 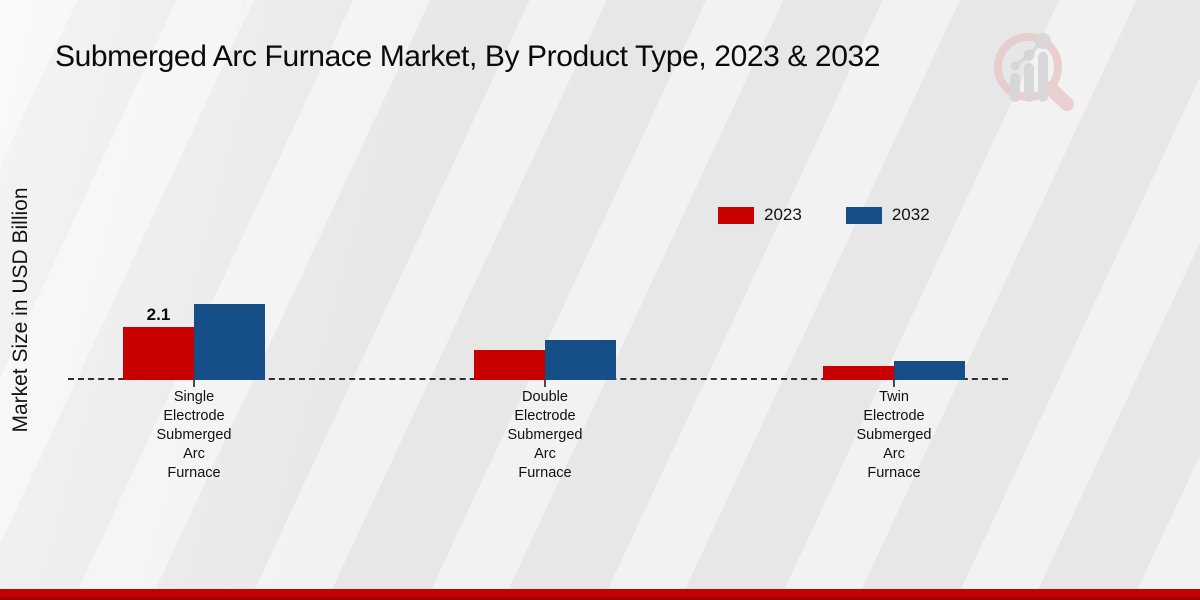 What do you see at coordinates (894, 435) in the screenshot?
I see `category-label-twin: Twin Electrode Submerged Arc Furnace` at bounding box center [894, 435].